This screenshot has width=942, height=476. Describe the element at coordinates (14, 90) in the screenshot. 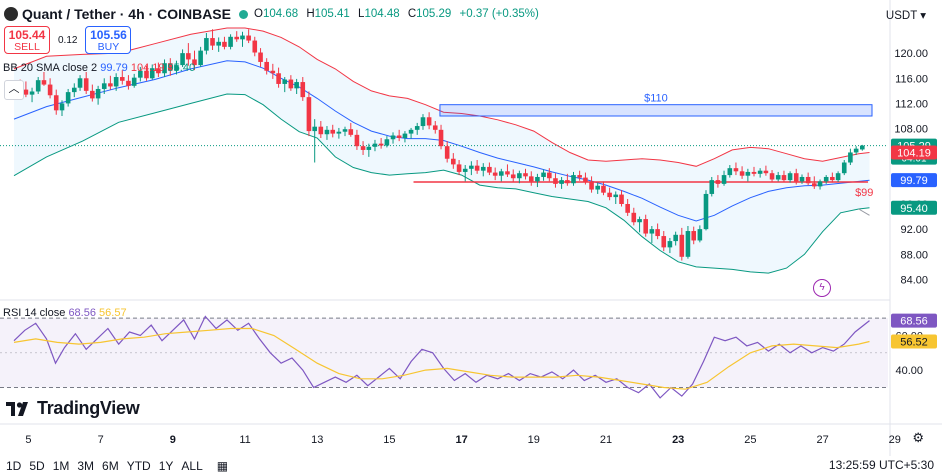

I see `chevron-up-icon: ︿` at that location.